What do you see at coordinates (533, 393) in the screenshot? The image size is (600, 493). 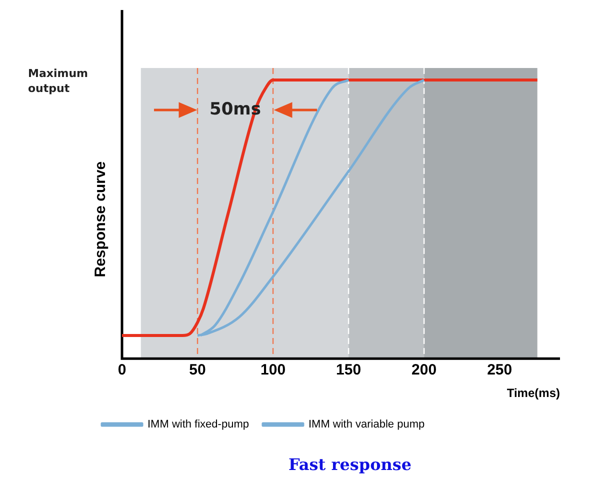 I see `x-axis-title: Time(ms)` at bounding box center [533, 393].